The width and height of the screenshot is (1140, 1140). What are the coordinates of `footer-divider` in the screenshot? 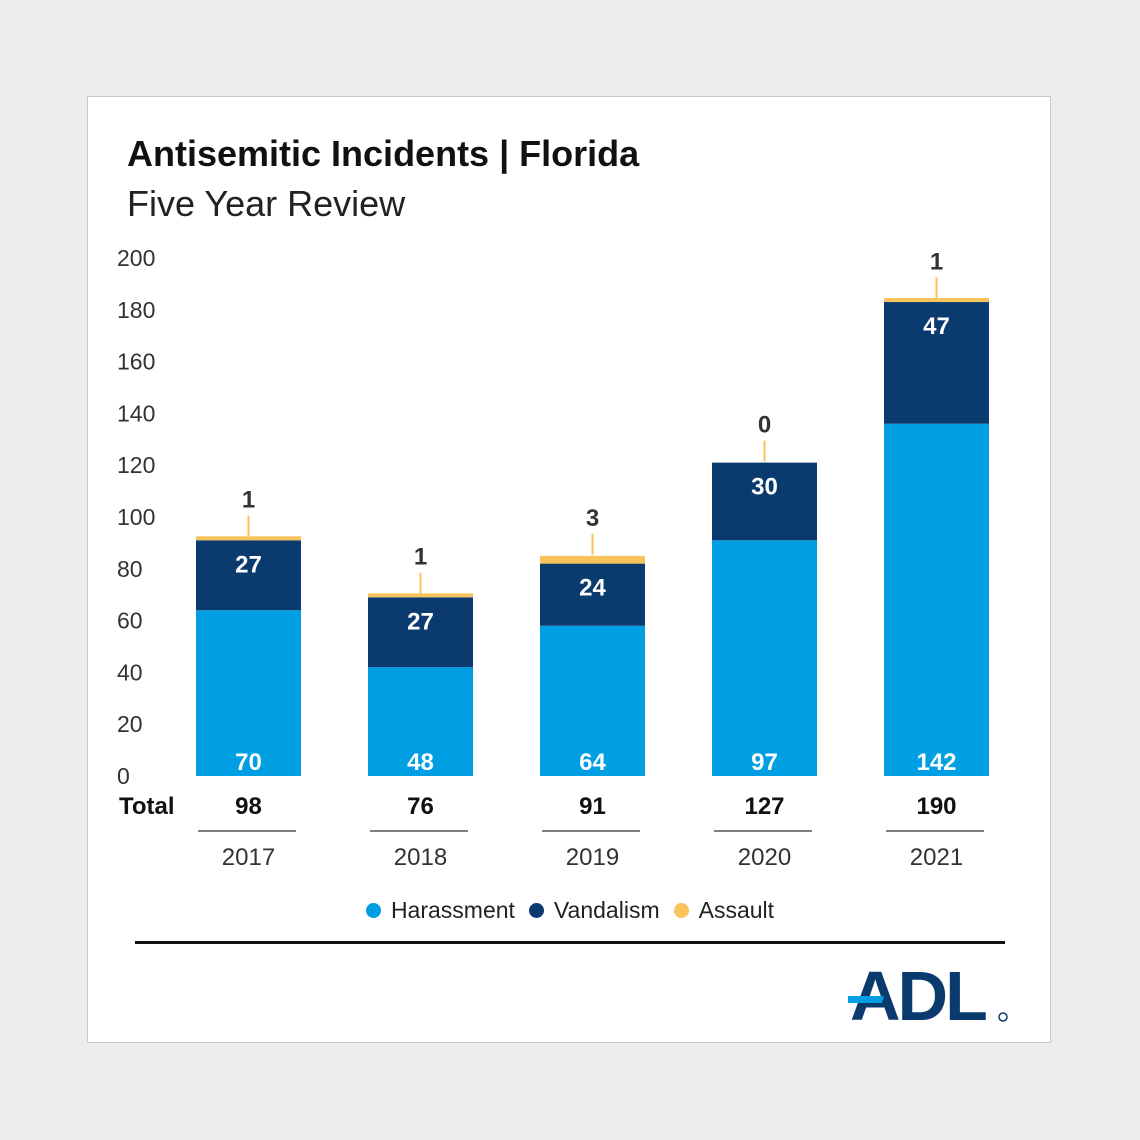 It's located at (570, 942).